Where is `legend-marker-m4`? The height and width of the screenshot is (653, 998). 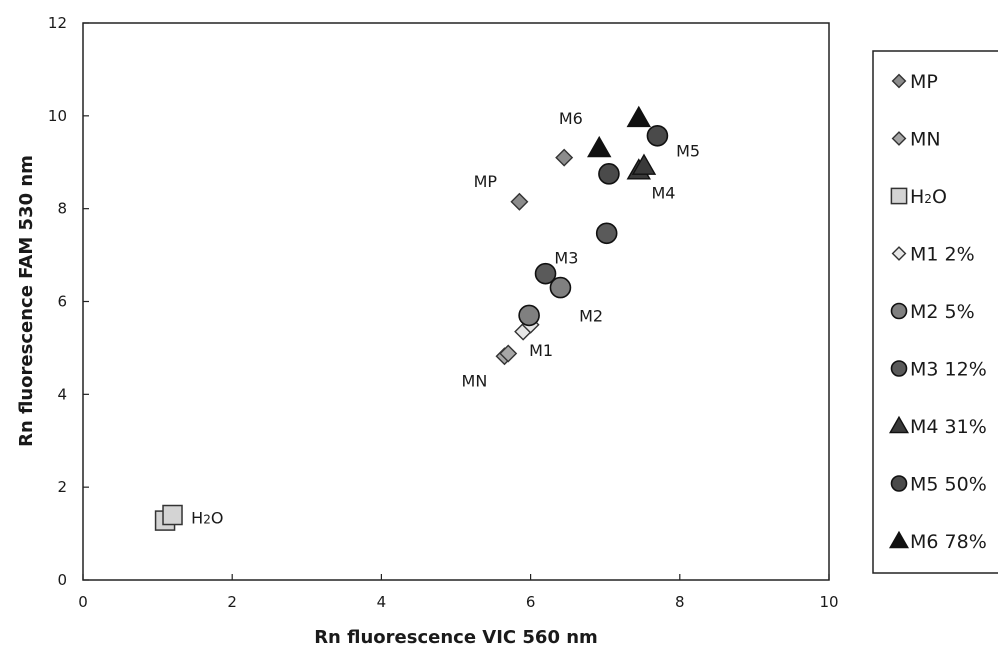
legend-marker-m4 is located at coordinates (899, 424).